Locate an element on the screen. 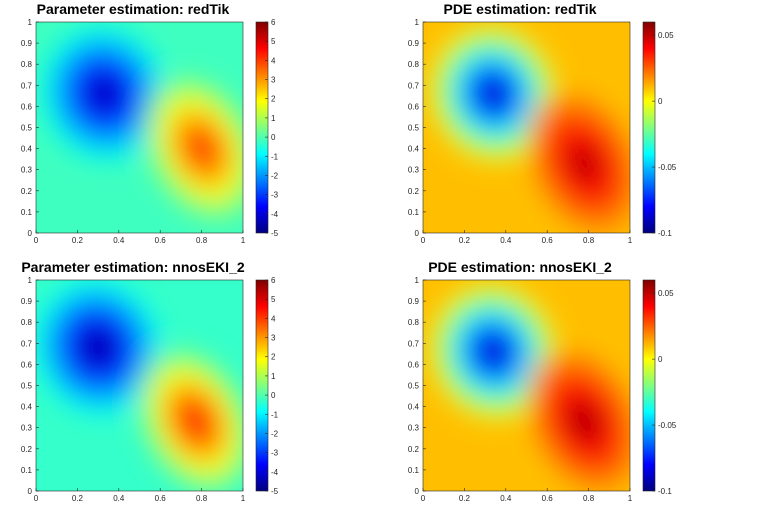 Image resolution: width=767 pixels, height=516 pixels. colorbar-tick-label: 4 is located at coordinates (273, 318).